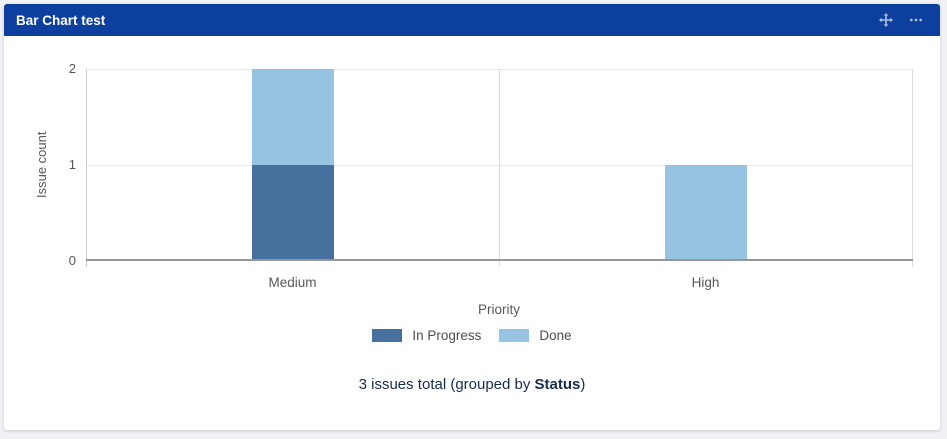 The image size is (947, 439). Describe the element at coordinates (86, 168) in the screenshot. I see `y-axis-line` at that location.